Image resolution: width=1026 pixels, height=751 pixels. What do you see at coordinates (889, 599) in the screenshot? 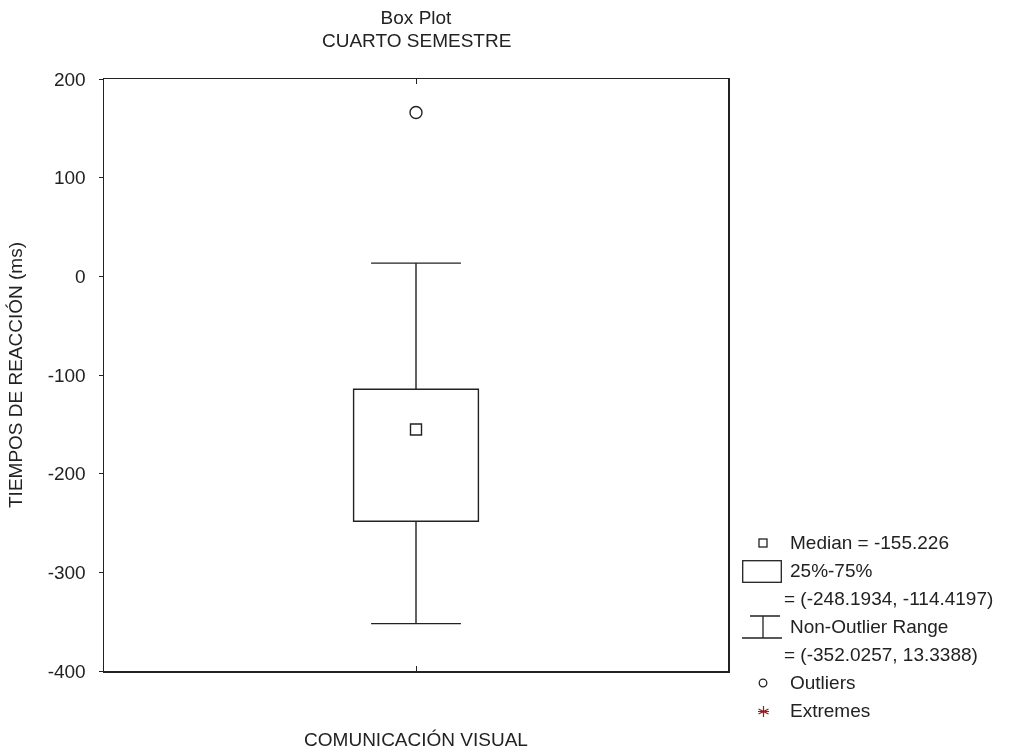
I see `text: = (-248.1934, -114.4197)` at bounding box center [889, 599].